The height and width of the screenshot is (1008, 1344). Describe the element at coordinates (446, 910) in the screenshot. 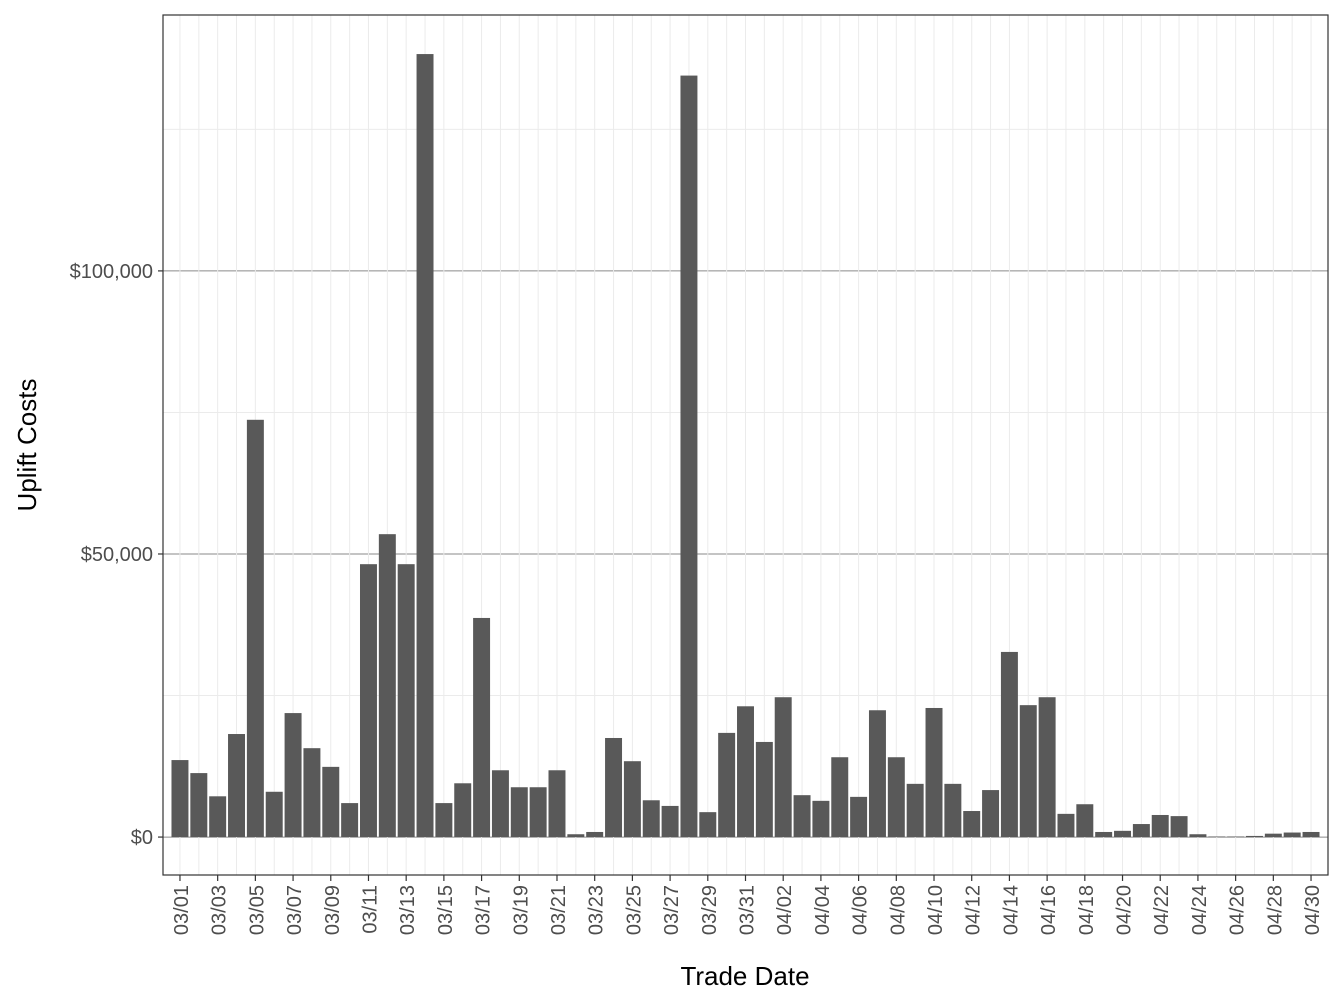

I see `x-tick-label: 03/15` at that location.